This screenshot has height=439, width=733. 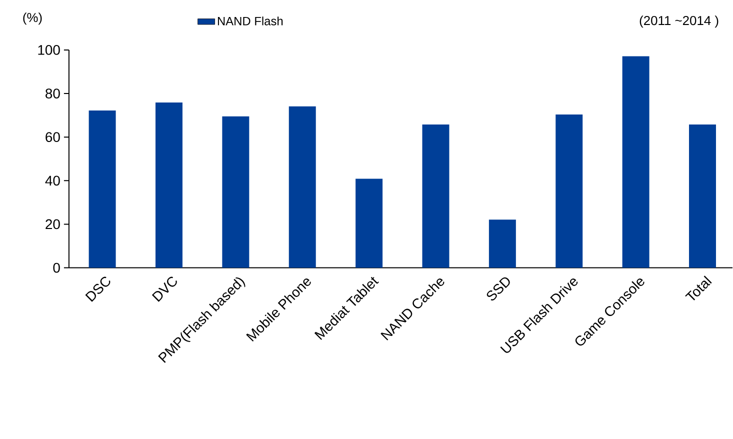 I want to click on y-axis-title: (%), so click(x=32, y=18).